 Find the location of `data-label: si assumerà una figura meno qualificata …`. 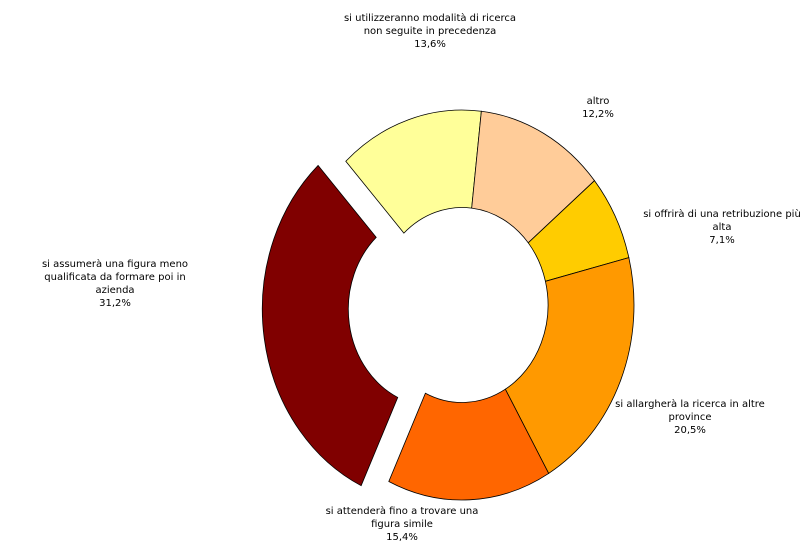

data-label: si assumerà una figura meno qualificata … is located at coordinates (115, 284).